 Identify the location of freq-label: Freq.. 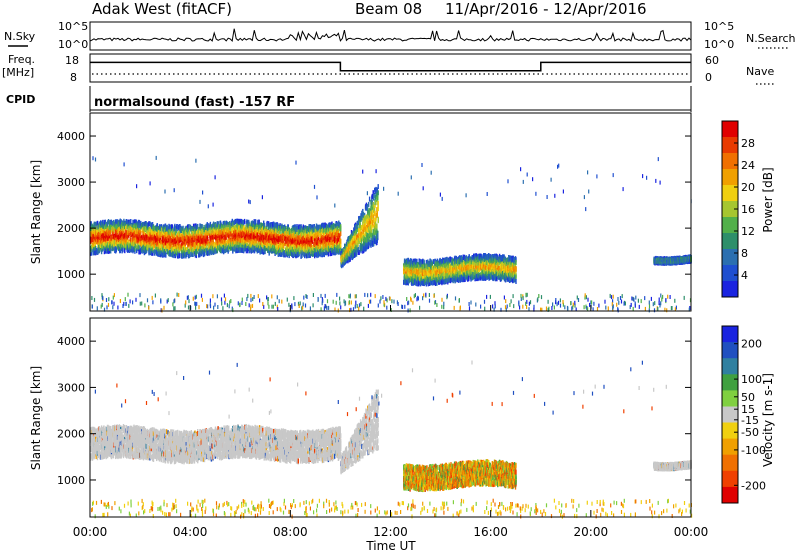
(21, 59).